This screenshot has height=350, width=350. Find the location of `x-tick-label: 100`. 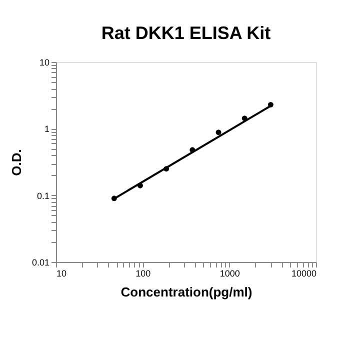

x-tick-label: 100 is located at coordinates (143, 273).